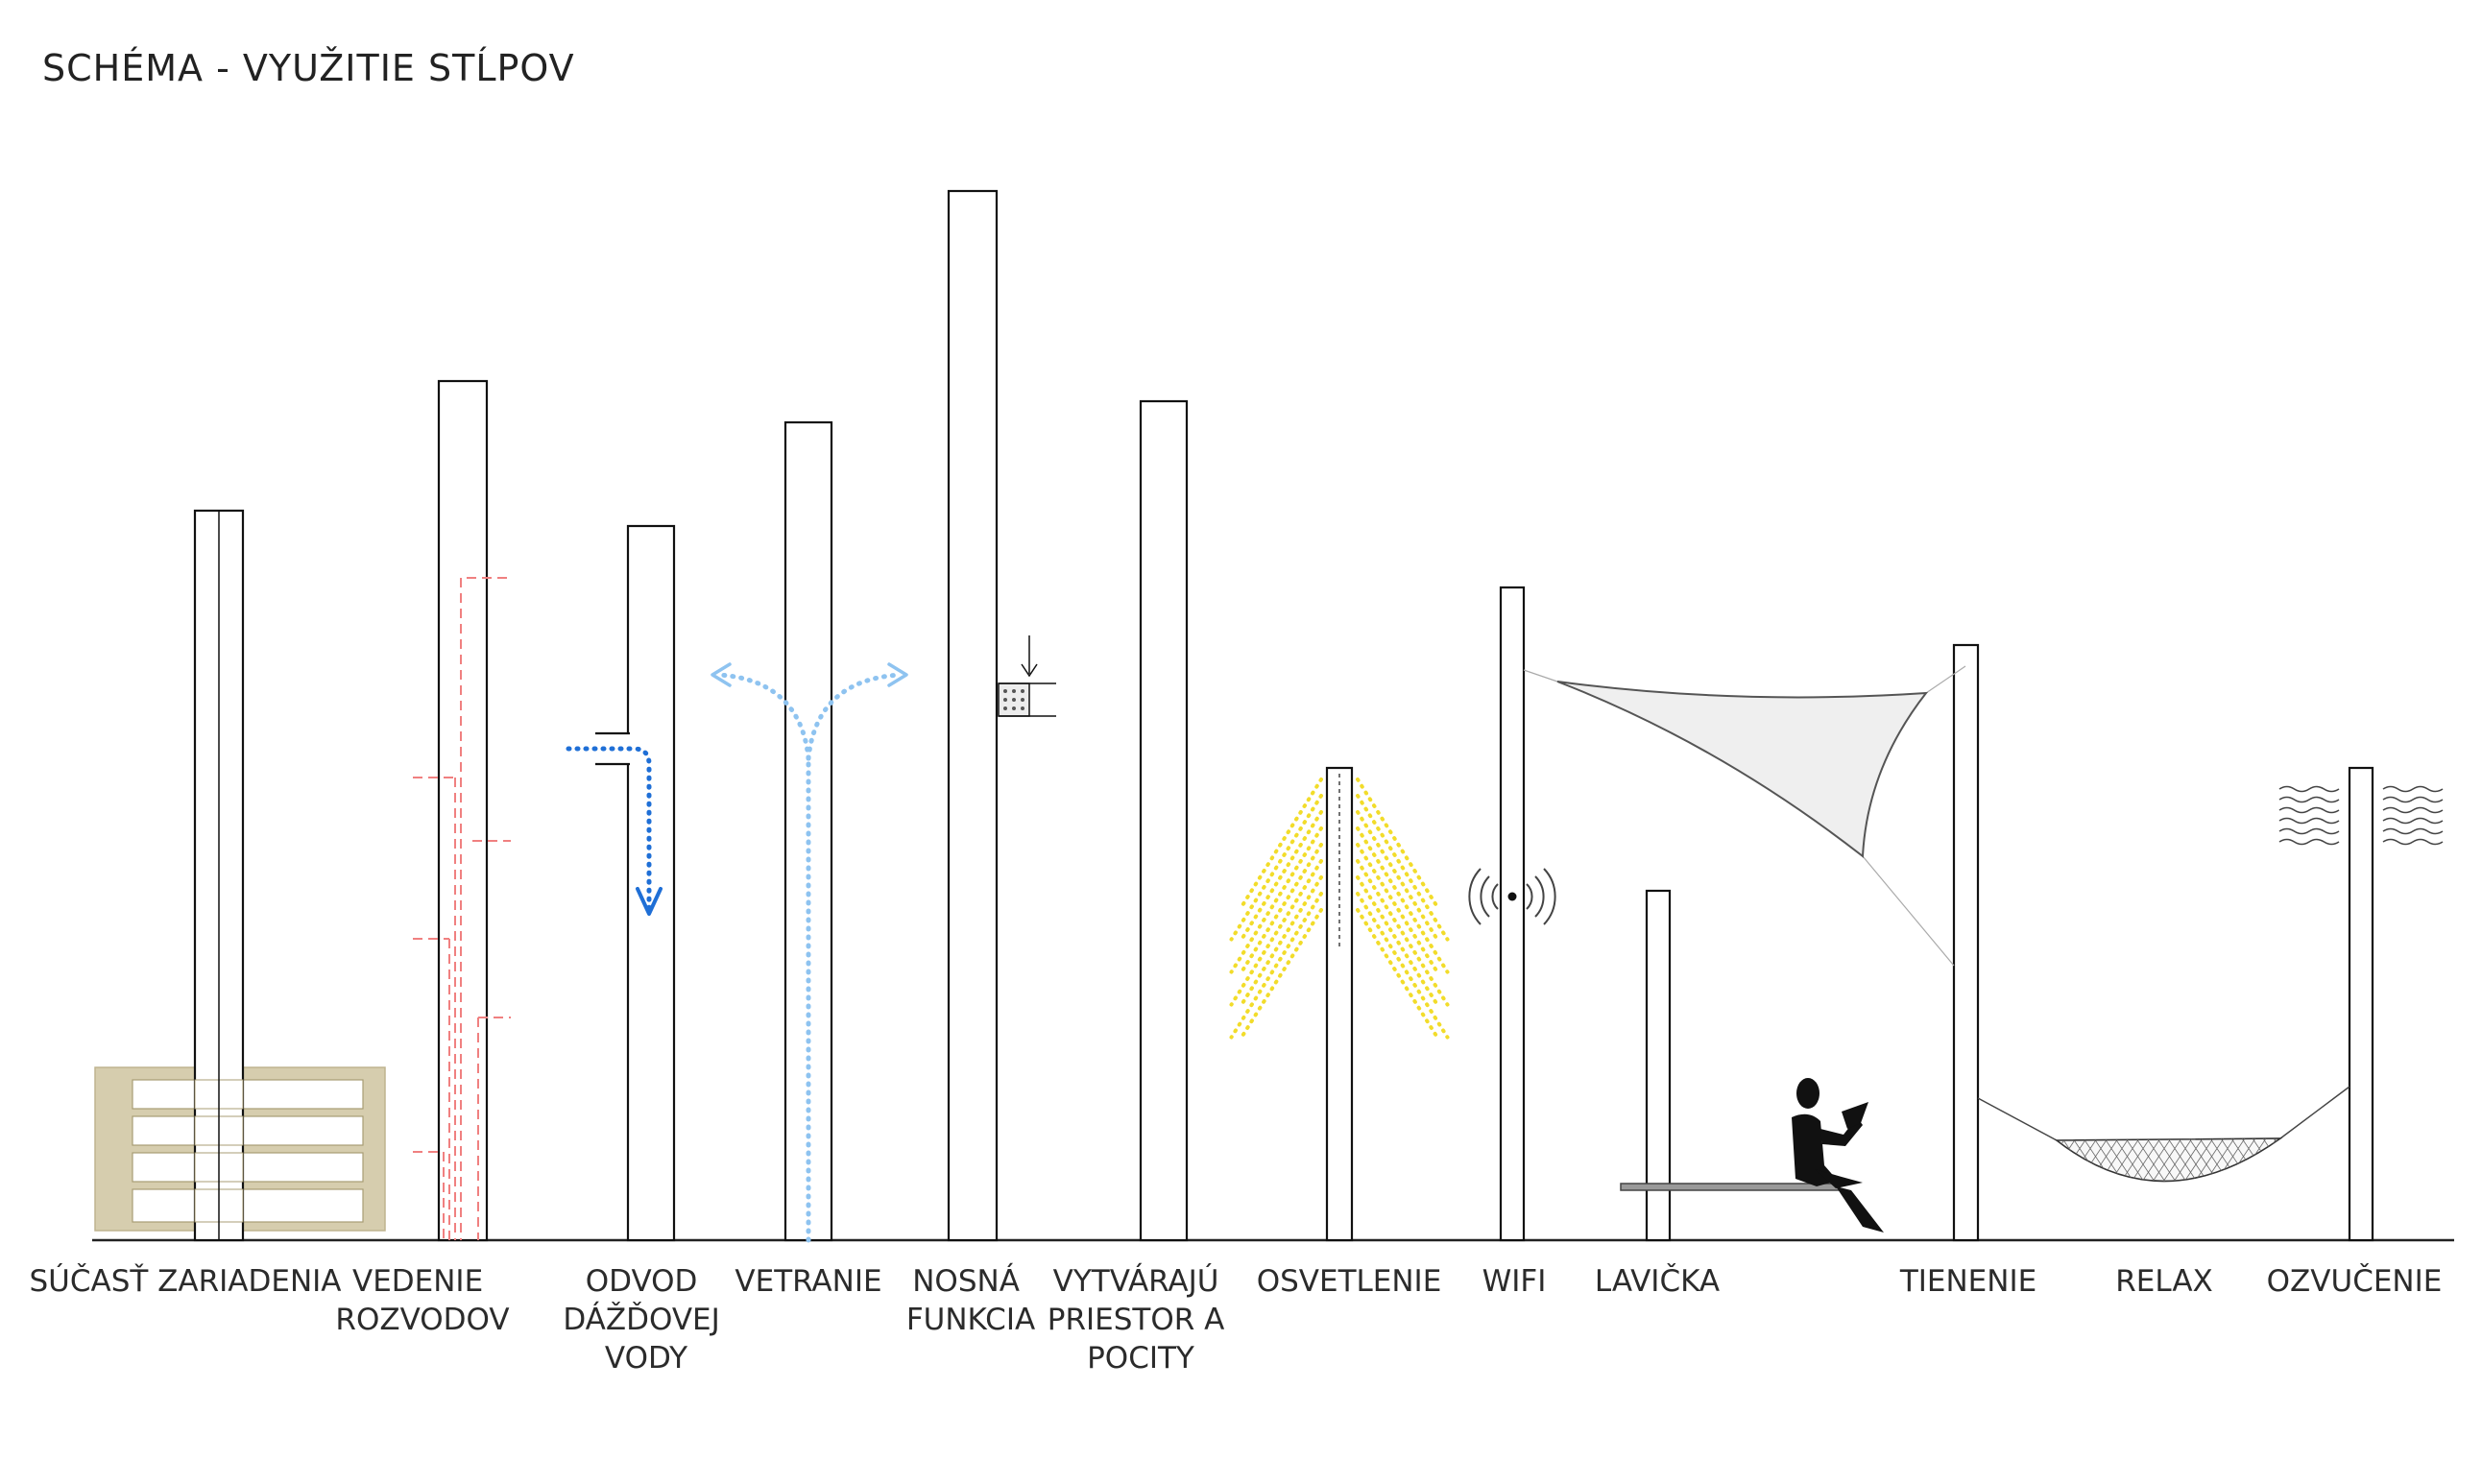 This screenshot has width=2482, height=1484. What do you see at coordinates (614, 831) in the screenshot?
I see `rain-drain-arrow-icon` at bounding box center [614, 831].